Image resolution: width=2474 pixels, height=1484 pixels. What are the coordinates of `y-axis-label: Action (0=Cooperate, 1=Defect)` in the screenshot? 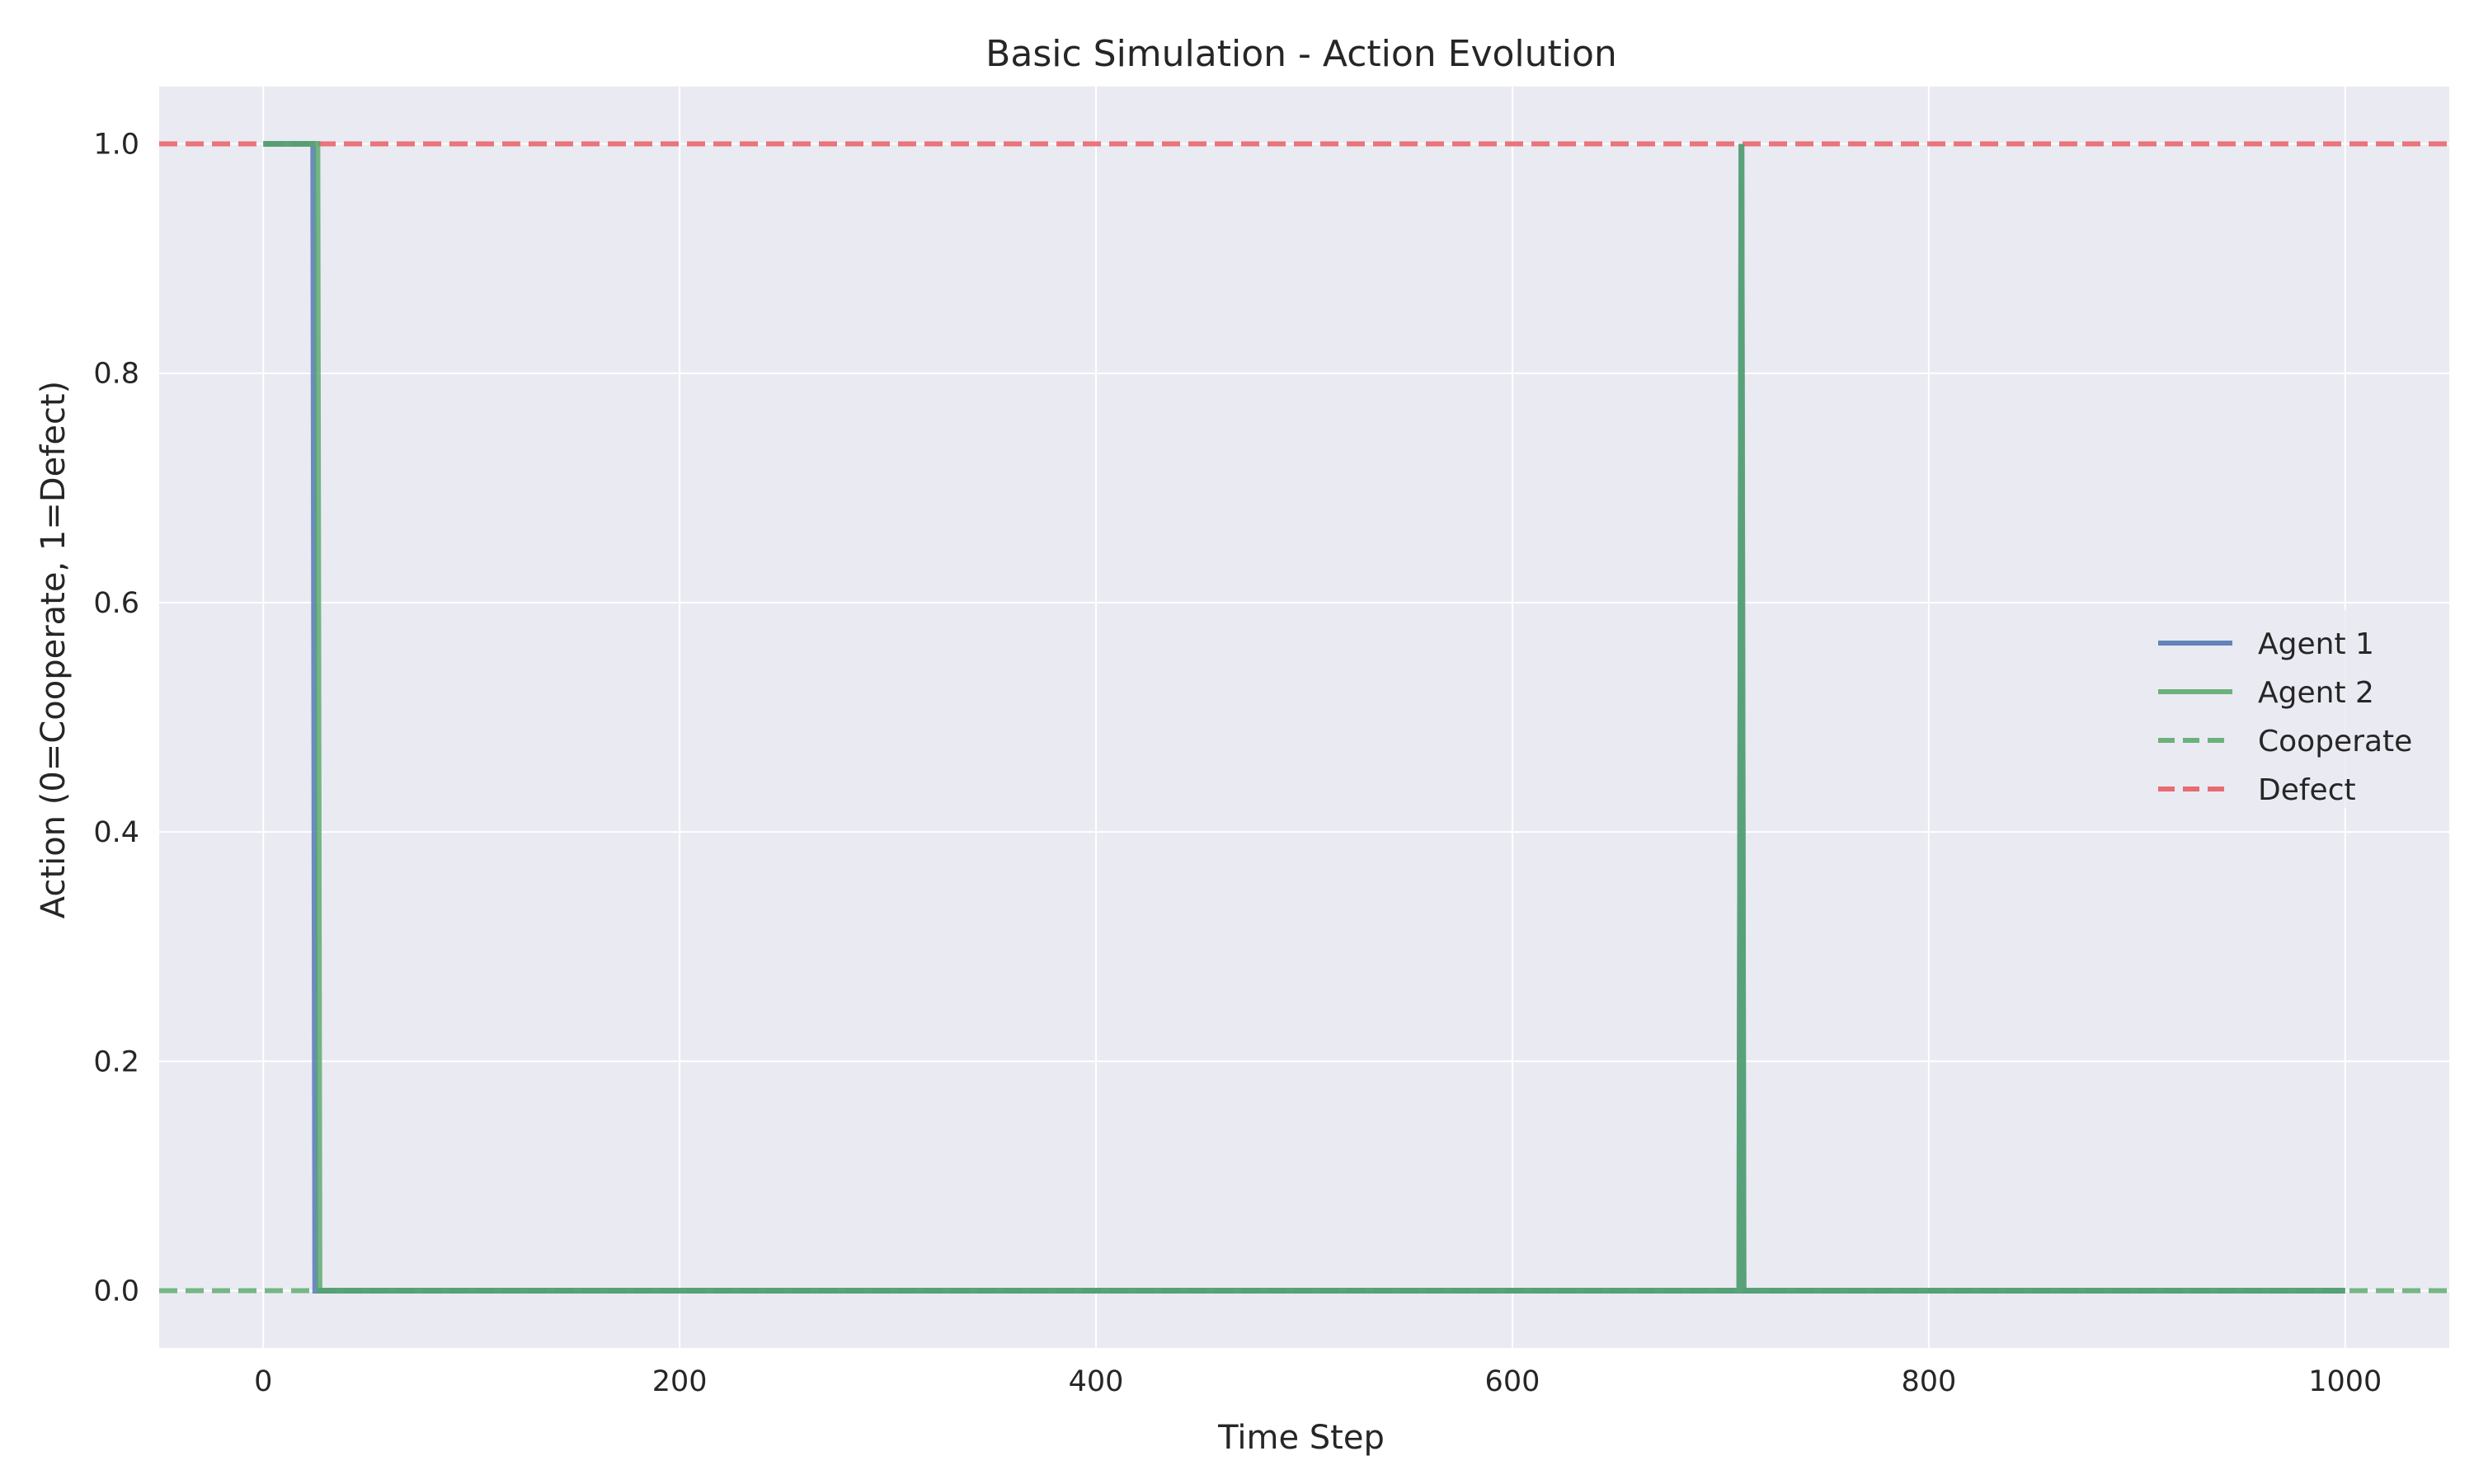 It's located at (54, 649).